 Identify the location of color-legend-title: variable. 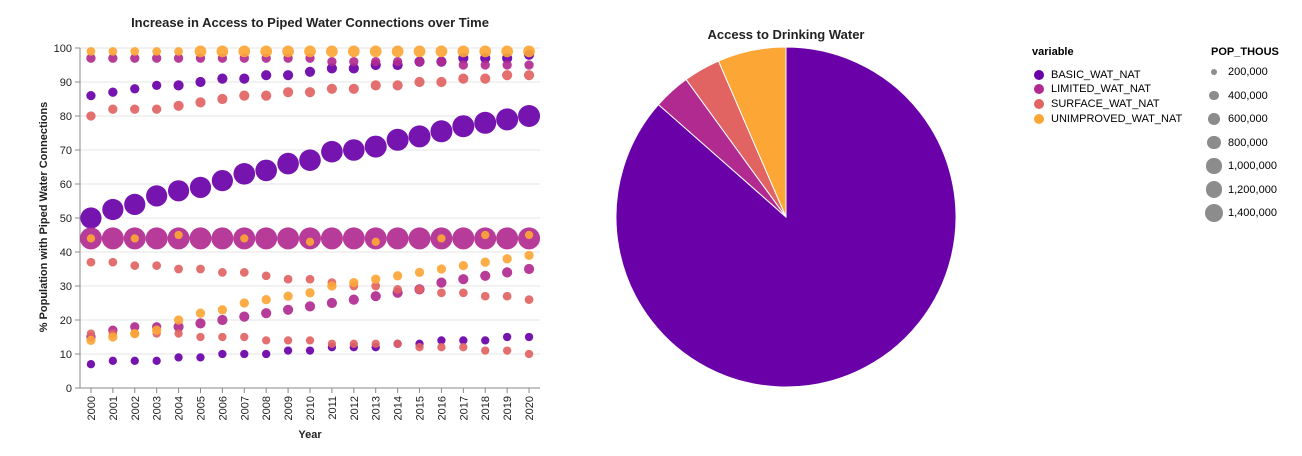
(1053, 52).